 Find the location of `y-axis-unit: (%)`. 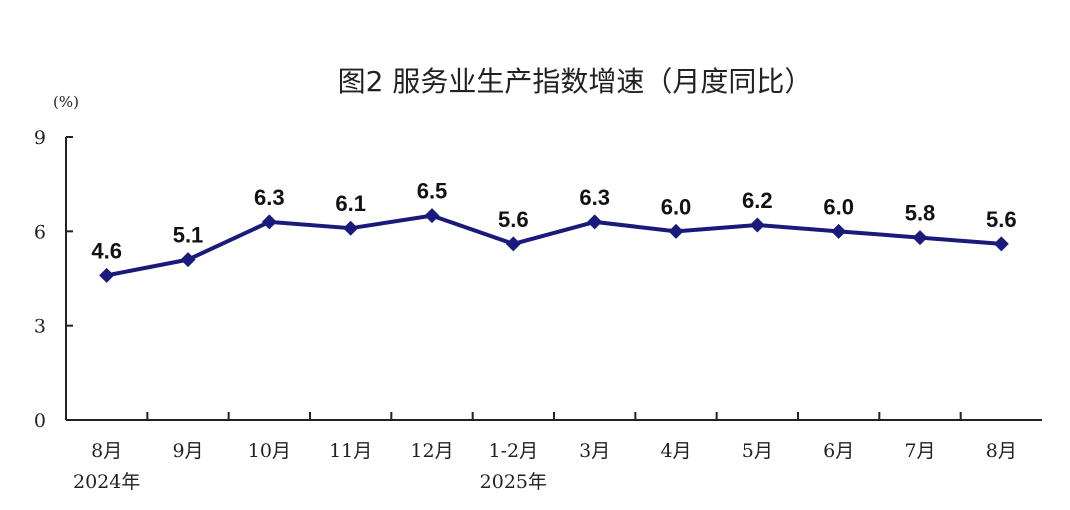

y-axis-unit: (%) is located at coordinates (66, 102).